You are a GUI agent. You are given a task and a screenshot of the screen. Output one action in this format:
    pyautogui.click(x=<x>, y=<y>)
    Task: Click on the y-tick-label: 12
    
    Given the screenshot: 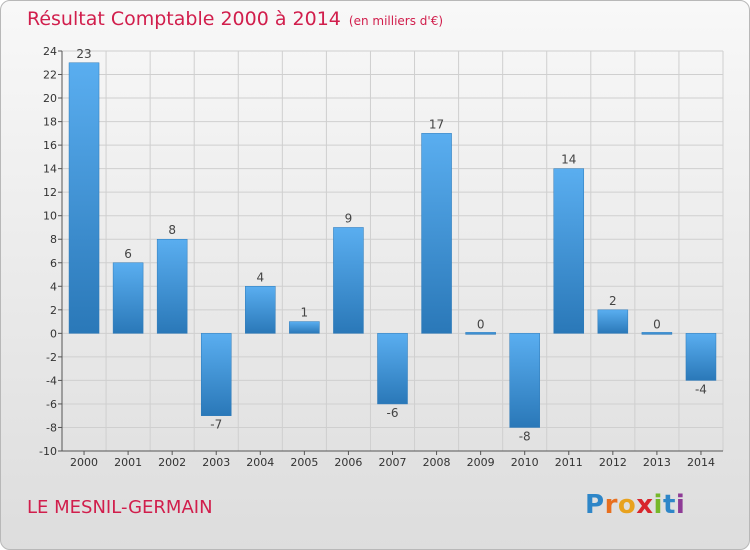 What is the action you would take?
    pyautogui.click(x=50, y=192)
    